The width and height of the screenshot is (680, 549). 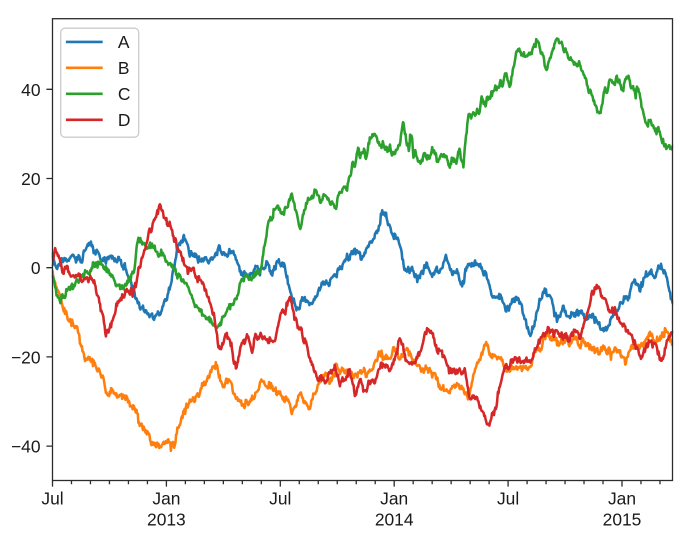 What do you see at coordinates (124, 42) in the screenshot?
I see `svg-text: A` at bounding box center [124, 42].